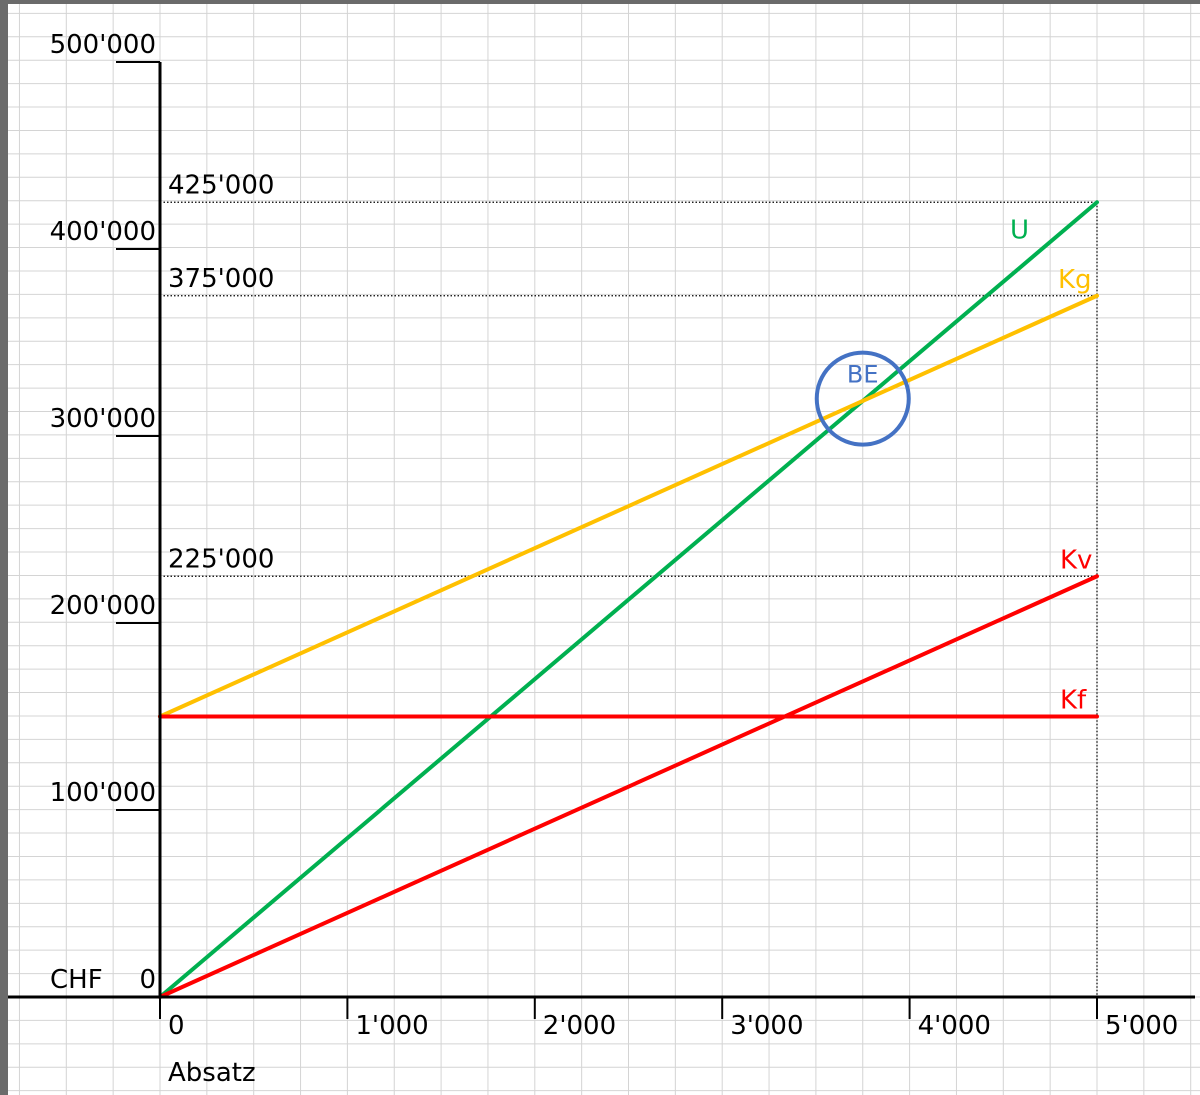  Describe the element at coordinates (147, 980) in the screenshot. I see `y-tick-label: 0` at that location.